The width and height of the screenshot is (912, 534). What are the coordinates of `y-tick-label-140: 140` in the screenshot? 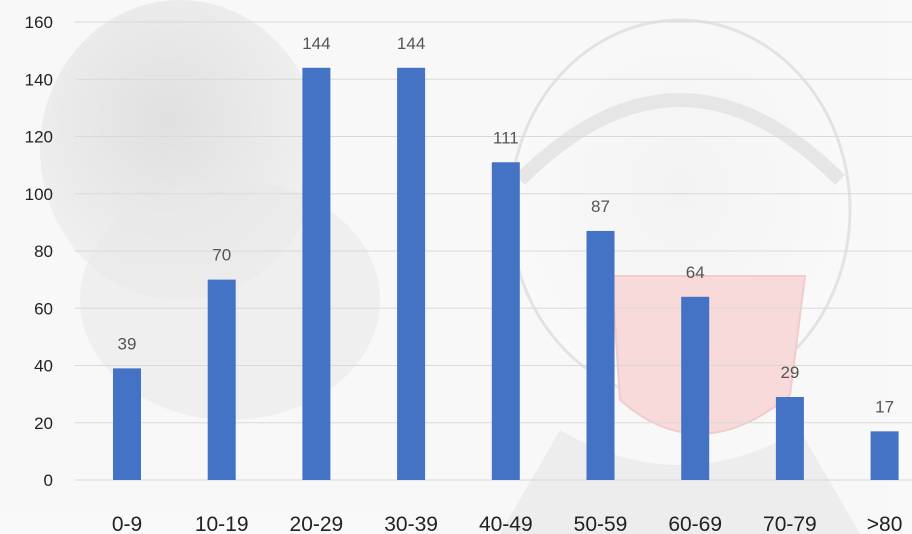 It's located at (39, 79).